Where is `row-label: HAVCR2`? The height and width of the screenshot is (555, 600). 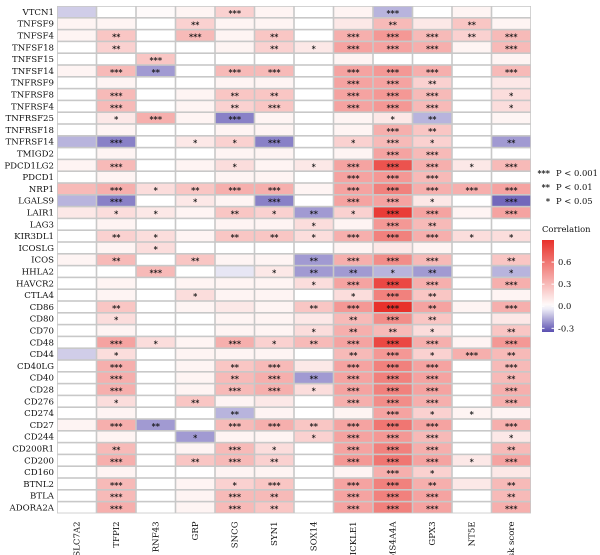
row-label: HAVCR2 is located at coordinates (35, 284).